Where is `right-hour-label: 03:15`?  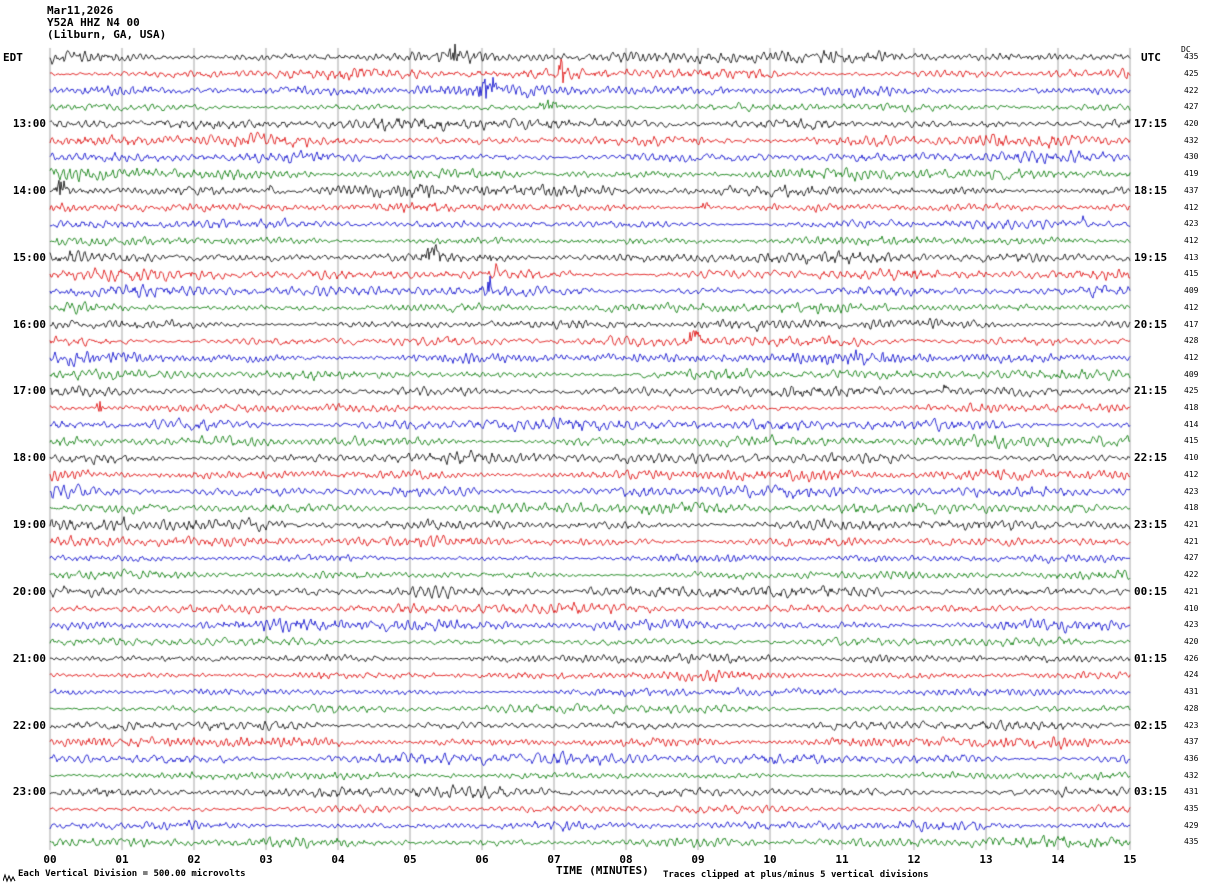 right-hour-label: 03:15 is located at coordinates (1151, 792).